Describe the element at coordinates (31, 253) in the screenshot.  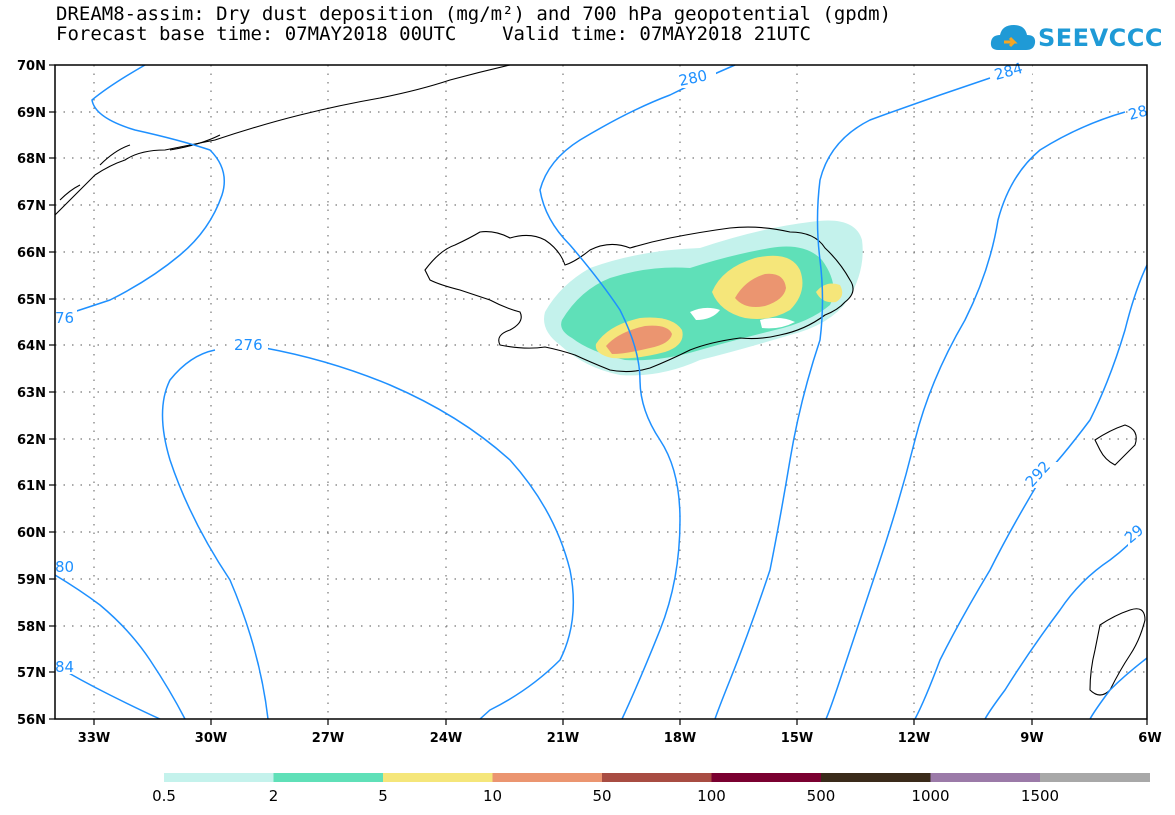
I see `lat-label: 66N` at that location.